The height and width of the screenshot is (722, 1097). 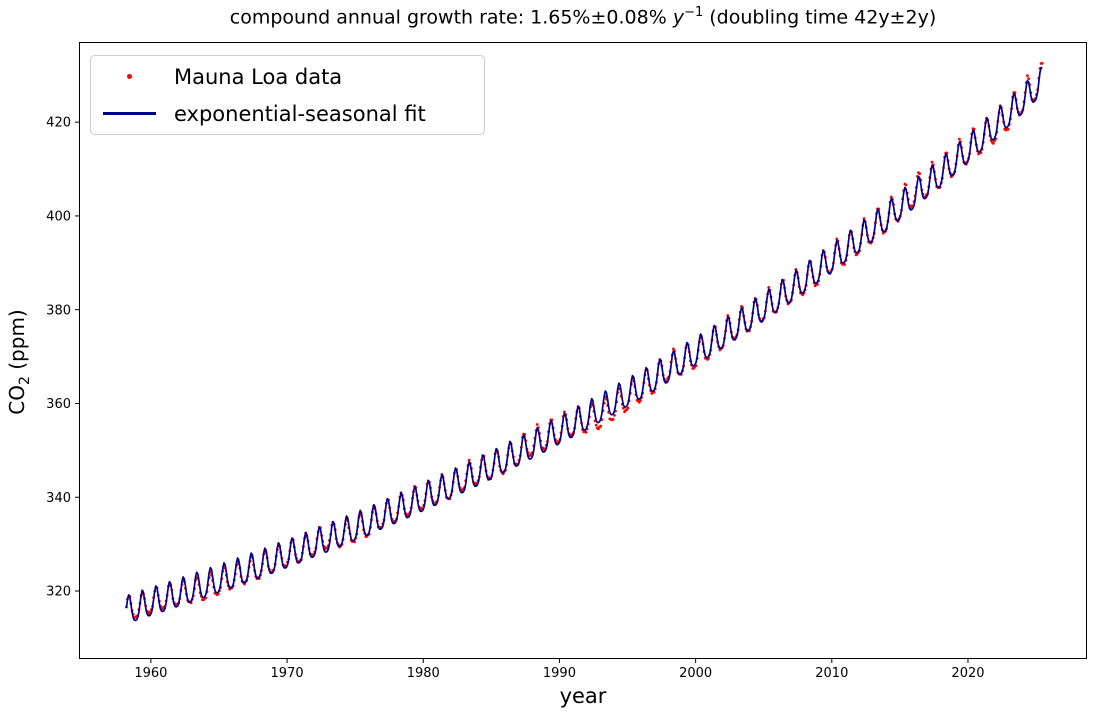 What do you see at coordinates (17, 343) in the screenshot?
I see `y-axis-label-suffix: (ppm)` at bounding box center [17, 343].